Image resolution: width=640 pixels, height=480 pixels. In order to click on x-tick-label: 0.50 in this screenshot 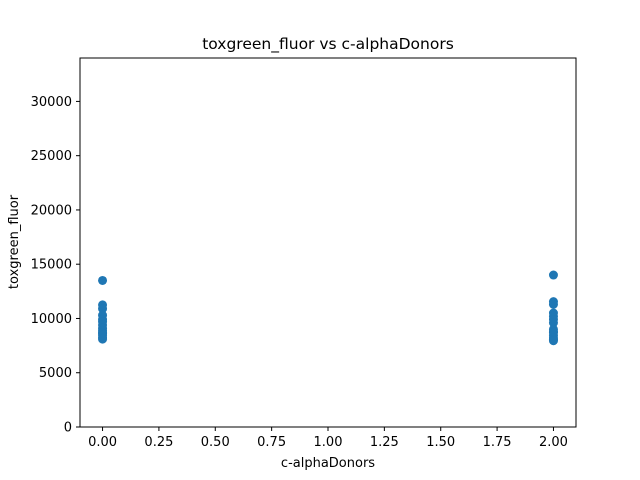, I will do `click(215, 442)`.